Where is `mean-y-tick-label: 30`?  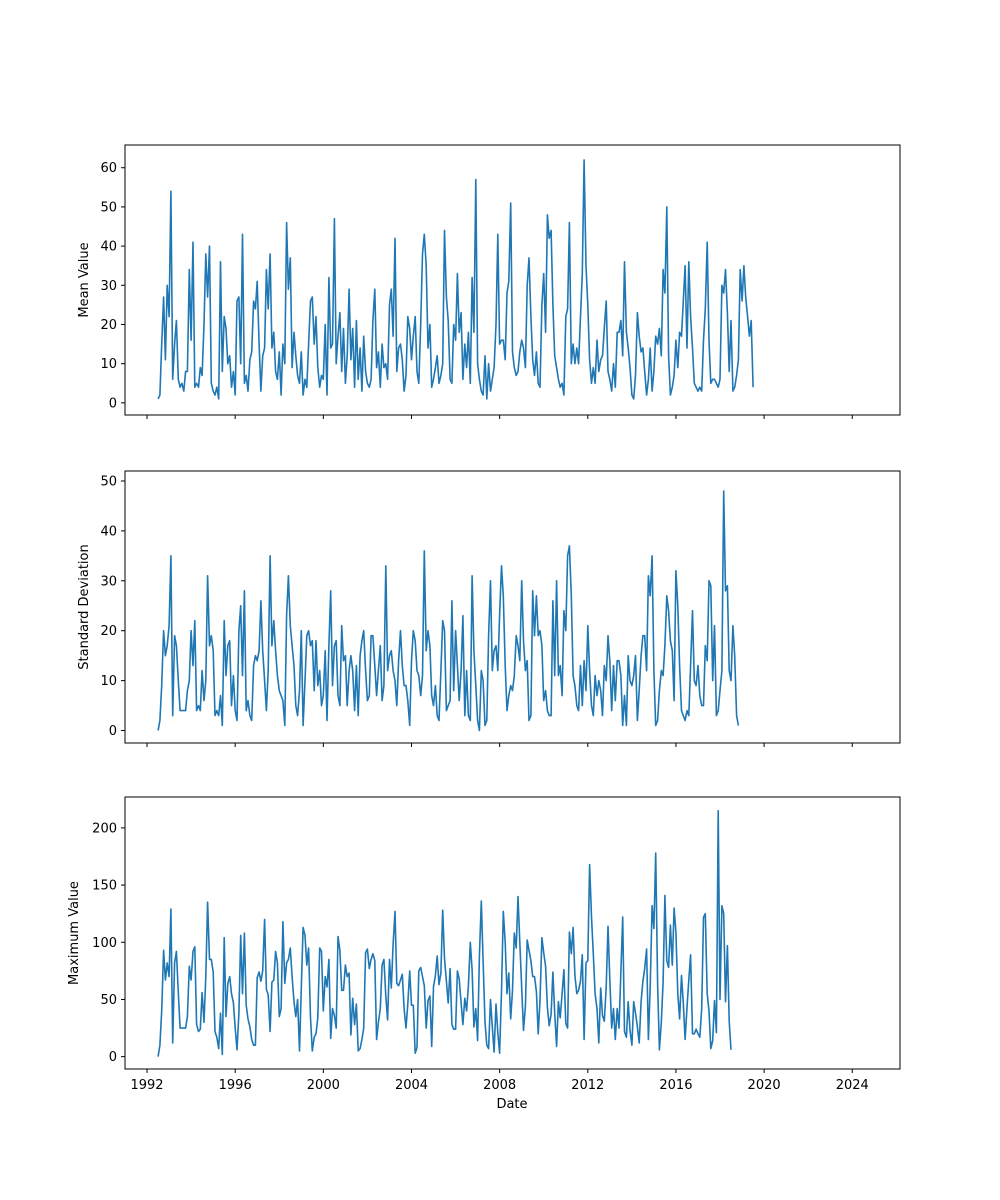 mean-y-tick-label: 30 is located at coordinates (108, 286).